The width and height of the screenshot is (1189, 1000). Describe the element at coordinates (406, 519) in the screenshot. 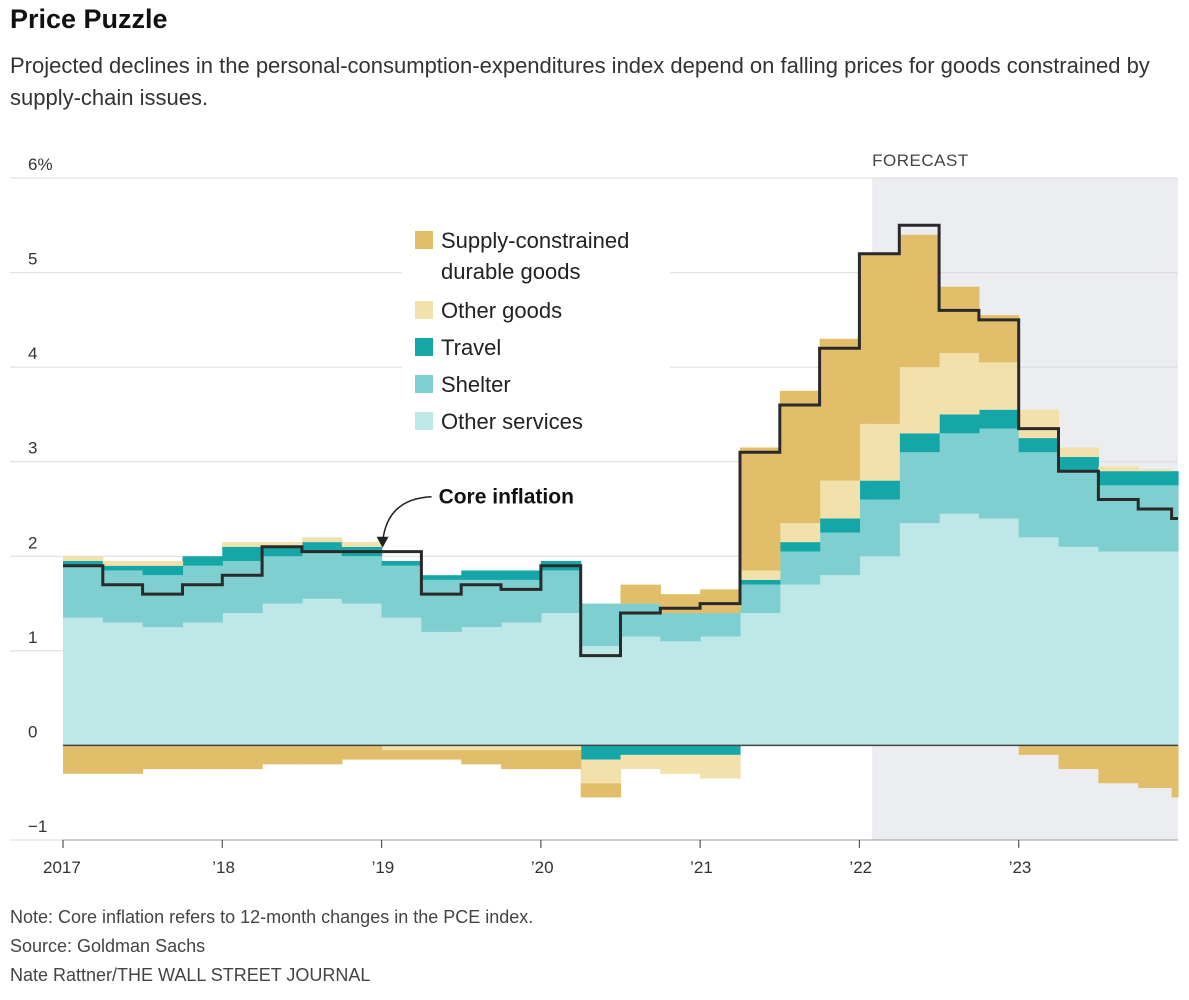

I see `annotation-arrow` at that location.